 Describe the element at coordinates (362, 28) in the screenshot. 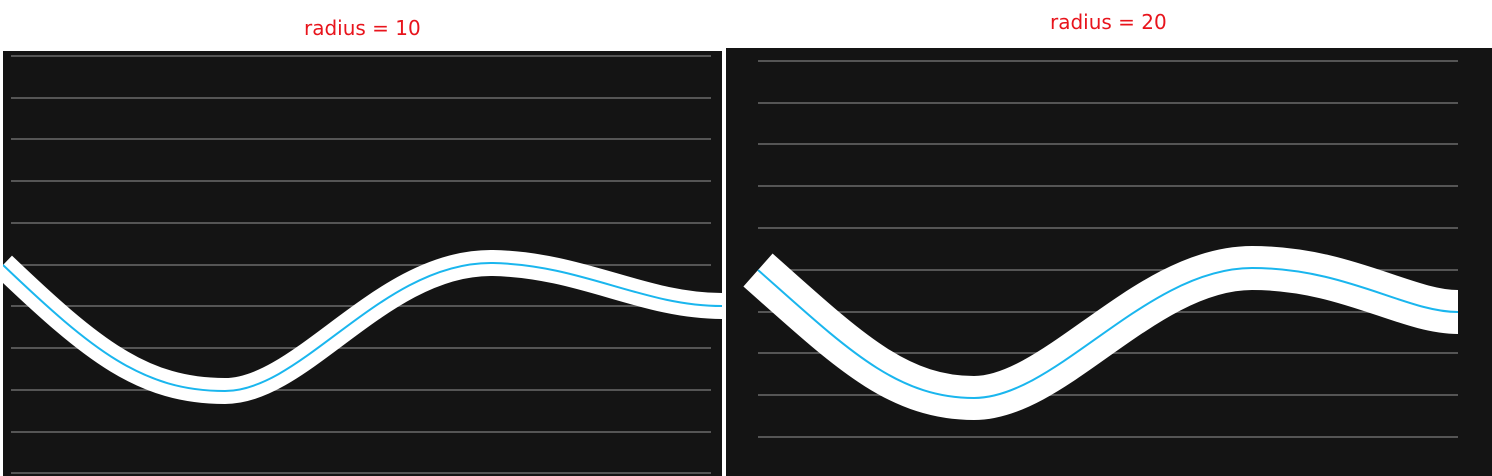

I see `panel-caption-radius-10: radius = 10` at that location.